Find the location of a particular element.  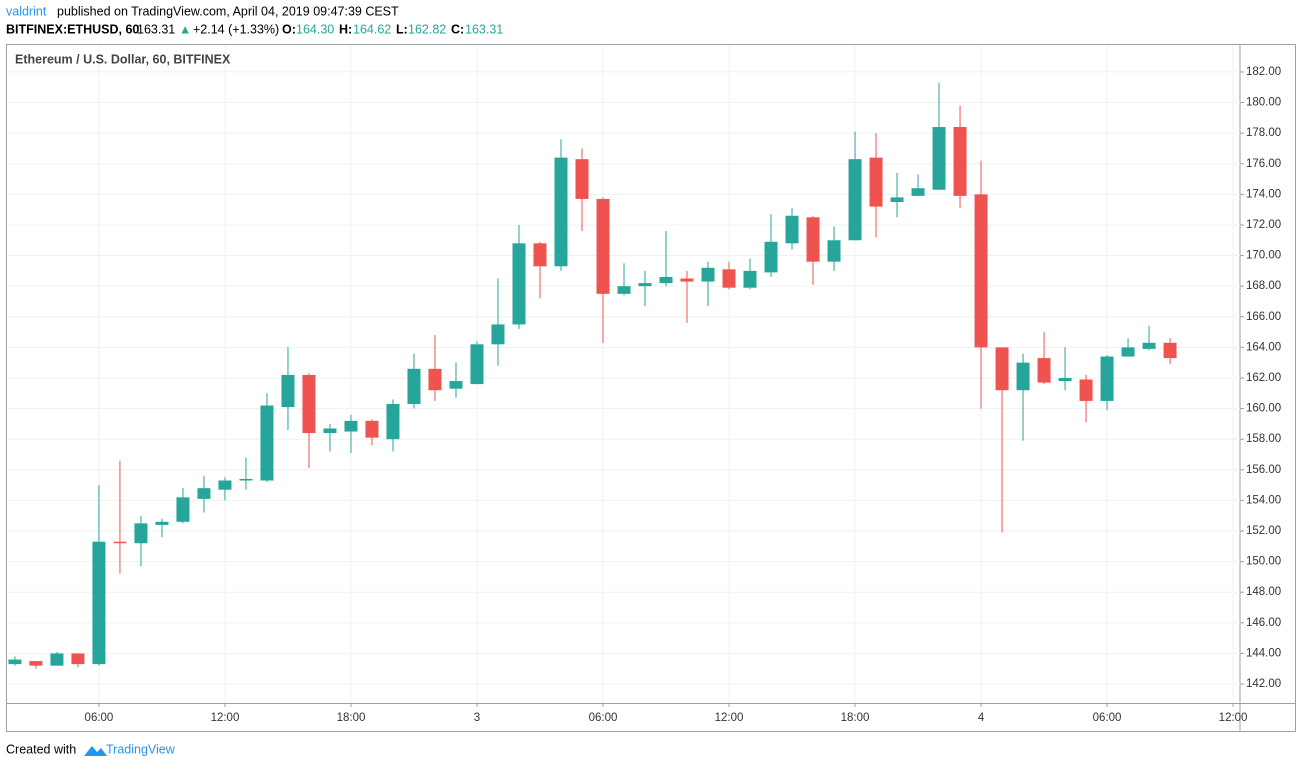

y-tick-label: 142.00 is located at coordinates (1263, 684).